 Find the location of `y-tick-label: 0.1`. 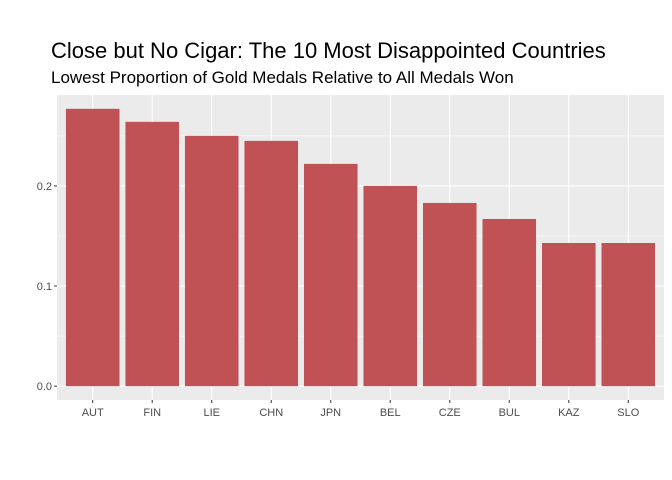

y-tick-label: 0.1 is located at coordinates (44, 287).